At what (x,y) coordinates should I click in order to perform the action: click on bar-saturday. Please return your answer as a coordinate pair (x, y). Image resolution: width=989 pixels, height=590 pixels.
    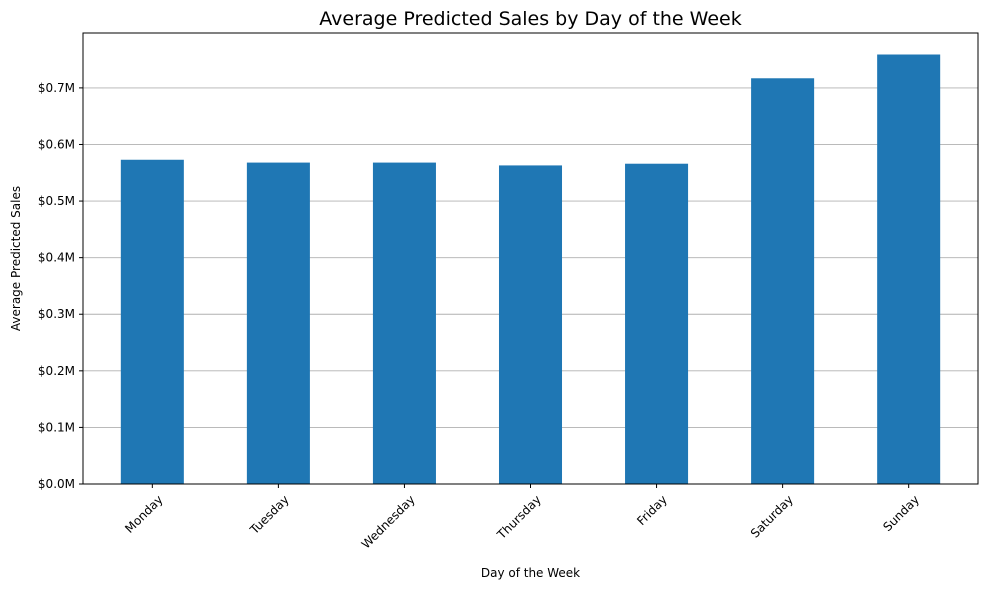
    Looking at the image, I should click on (783, 281).